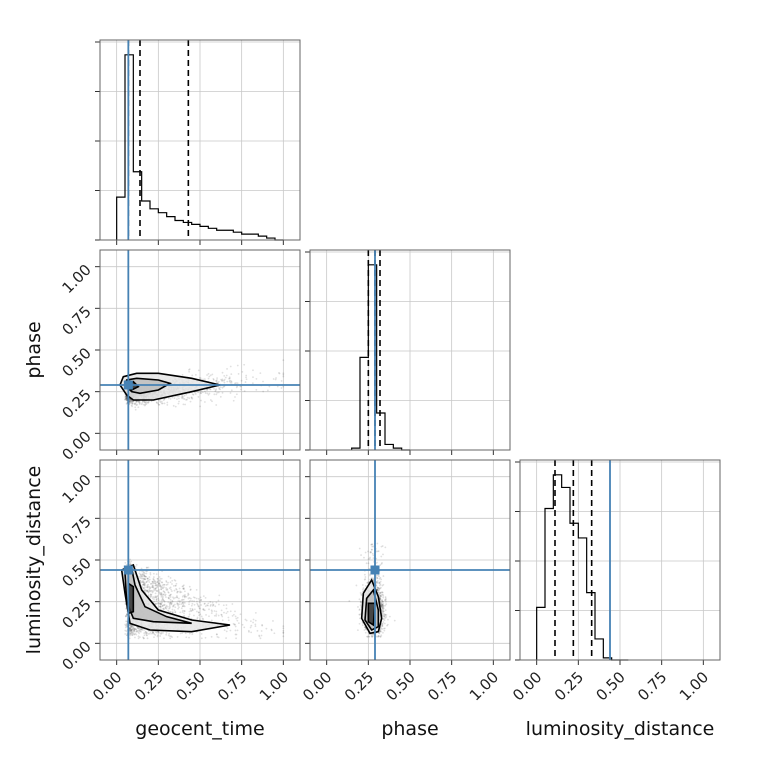 This screenshot has height=760, width=760. Describe the element at coordinates (76, 404) in the screenshot. I see `scatter-geocent-time-vs-phase-yticklabel-1: 0.25` at that location.